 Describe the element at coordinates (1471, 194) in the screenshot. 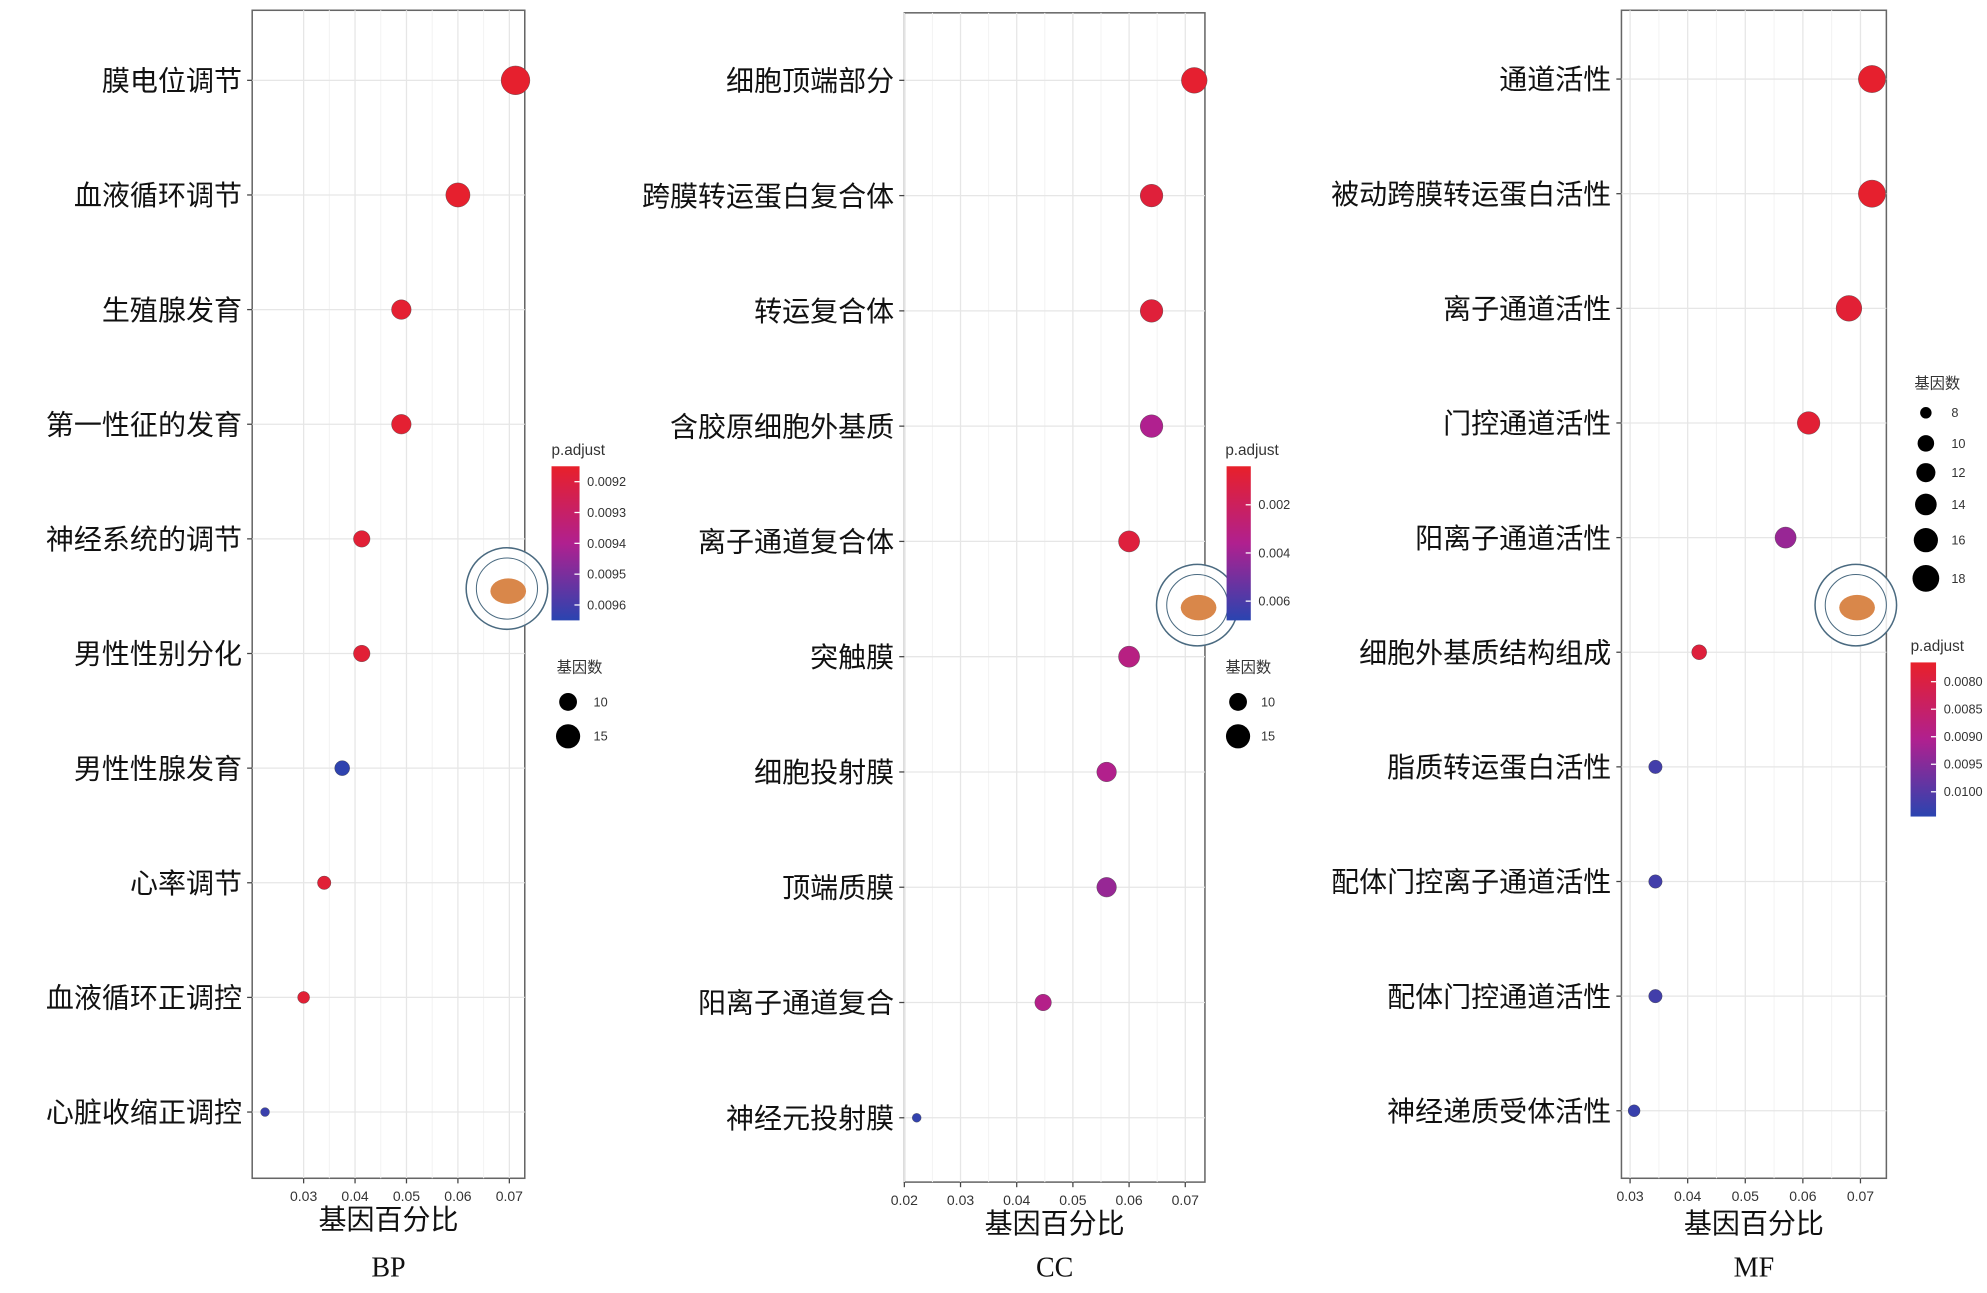

I see `y-tick-label: 被动跨膜转运蛋白活性` at that location.